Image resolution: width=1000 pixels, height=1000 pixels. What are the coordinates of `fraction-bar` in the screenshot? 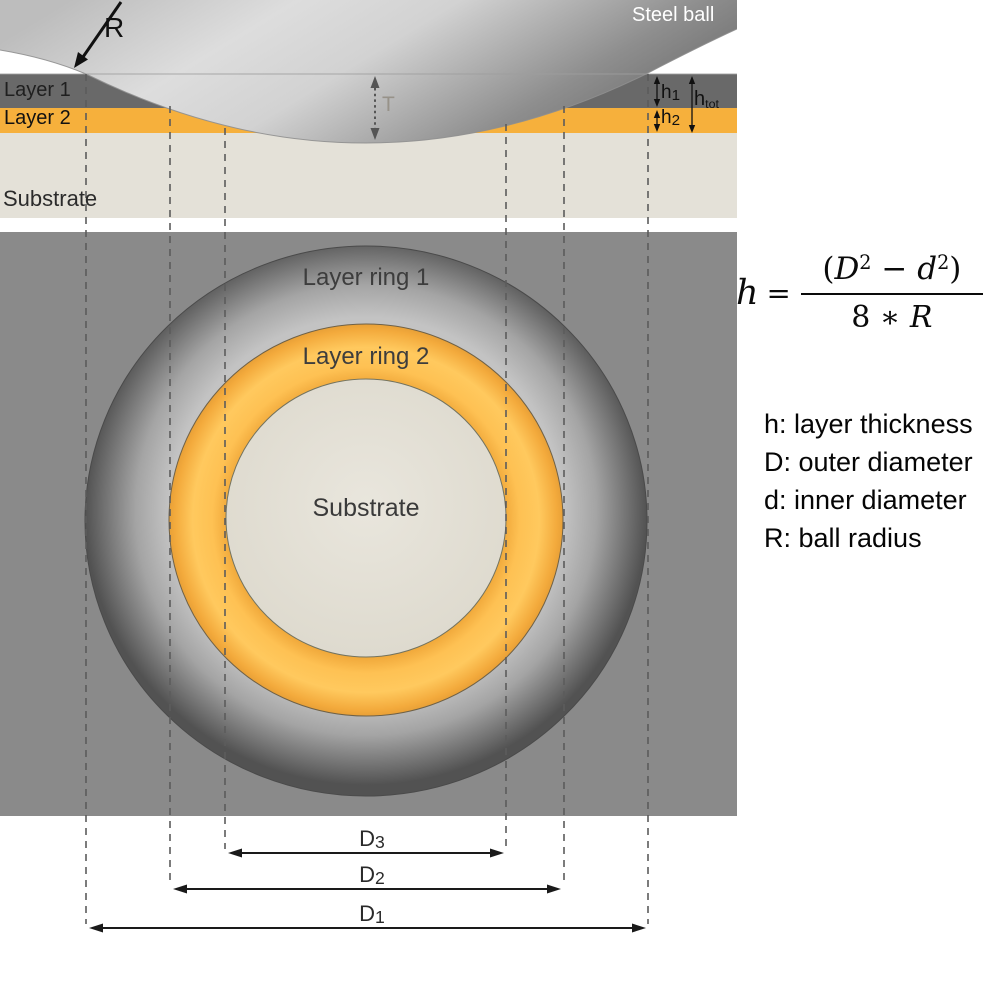 It's located at (891, 294).